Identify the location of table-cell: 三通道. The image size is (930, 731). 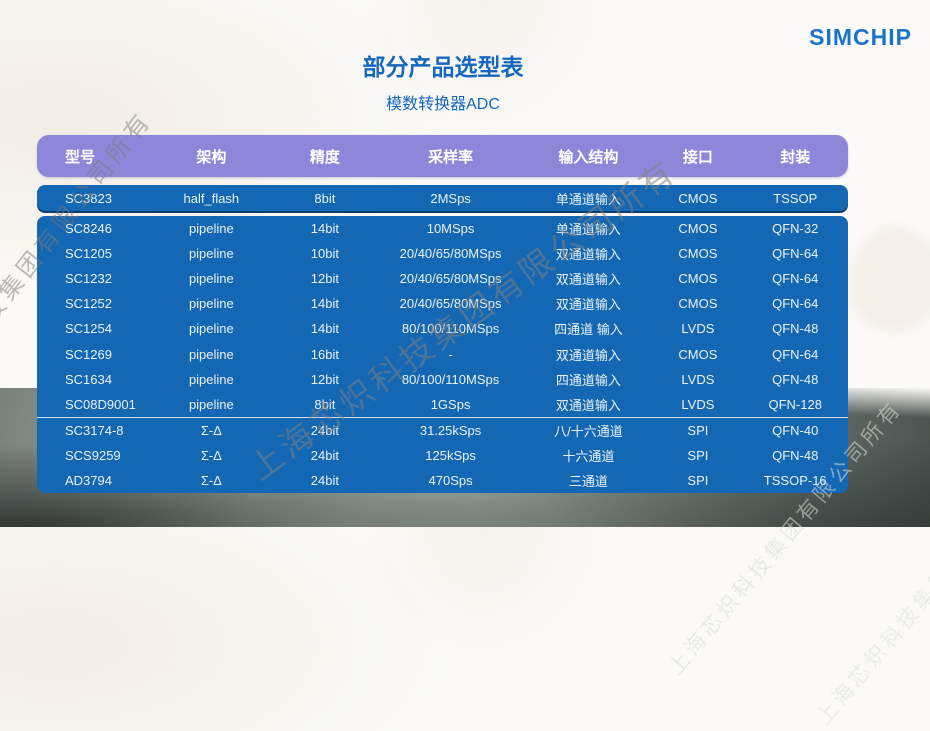
(588, 481).